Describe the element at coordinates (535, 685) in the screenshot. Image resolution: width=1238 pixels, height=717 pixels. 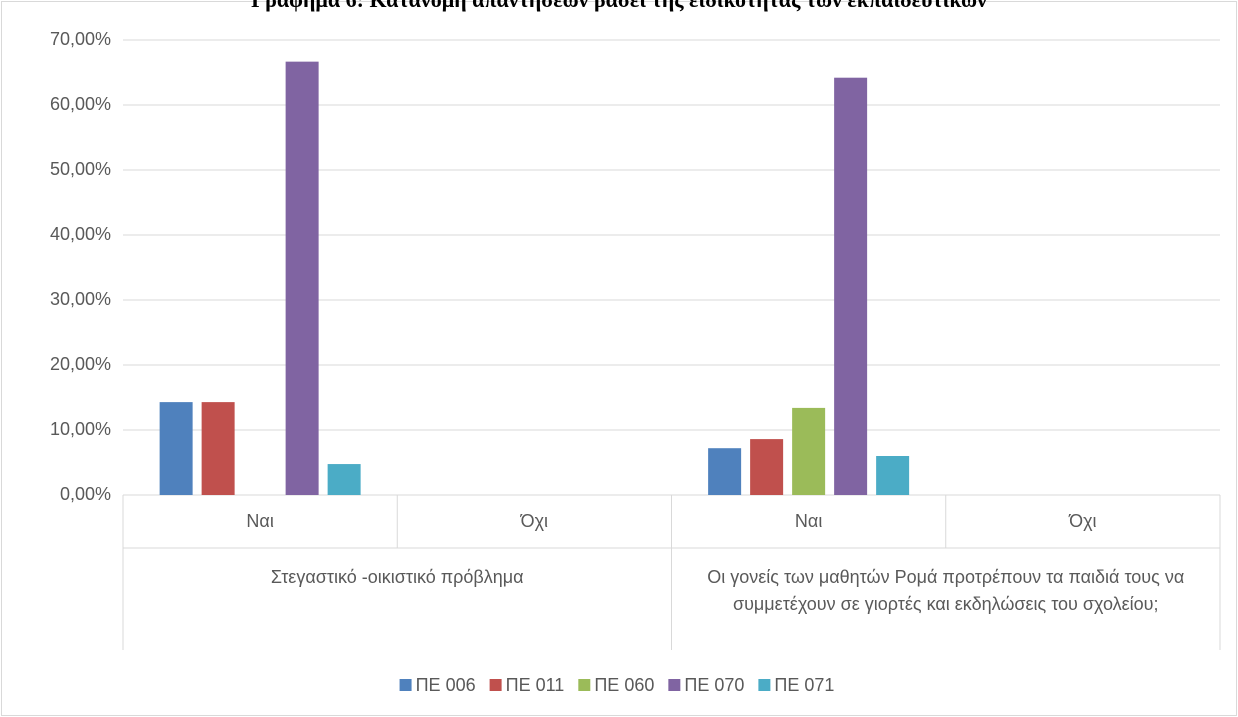
I see `legend-label: ΠΕ 011` at that location.